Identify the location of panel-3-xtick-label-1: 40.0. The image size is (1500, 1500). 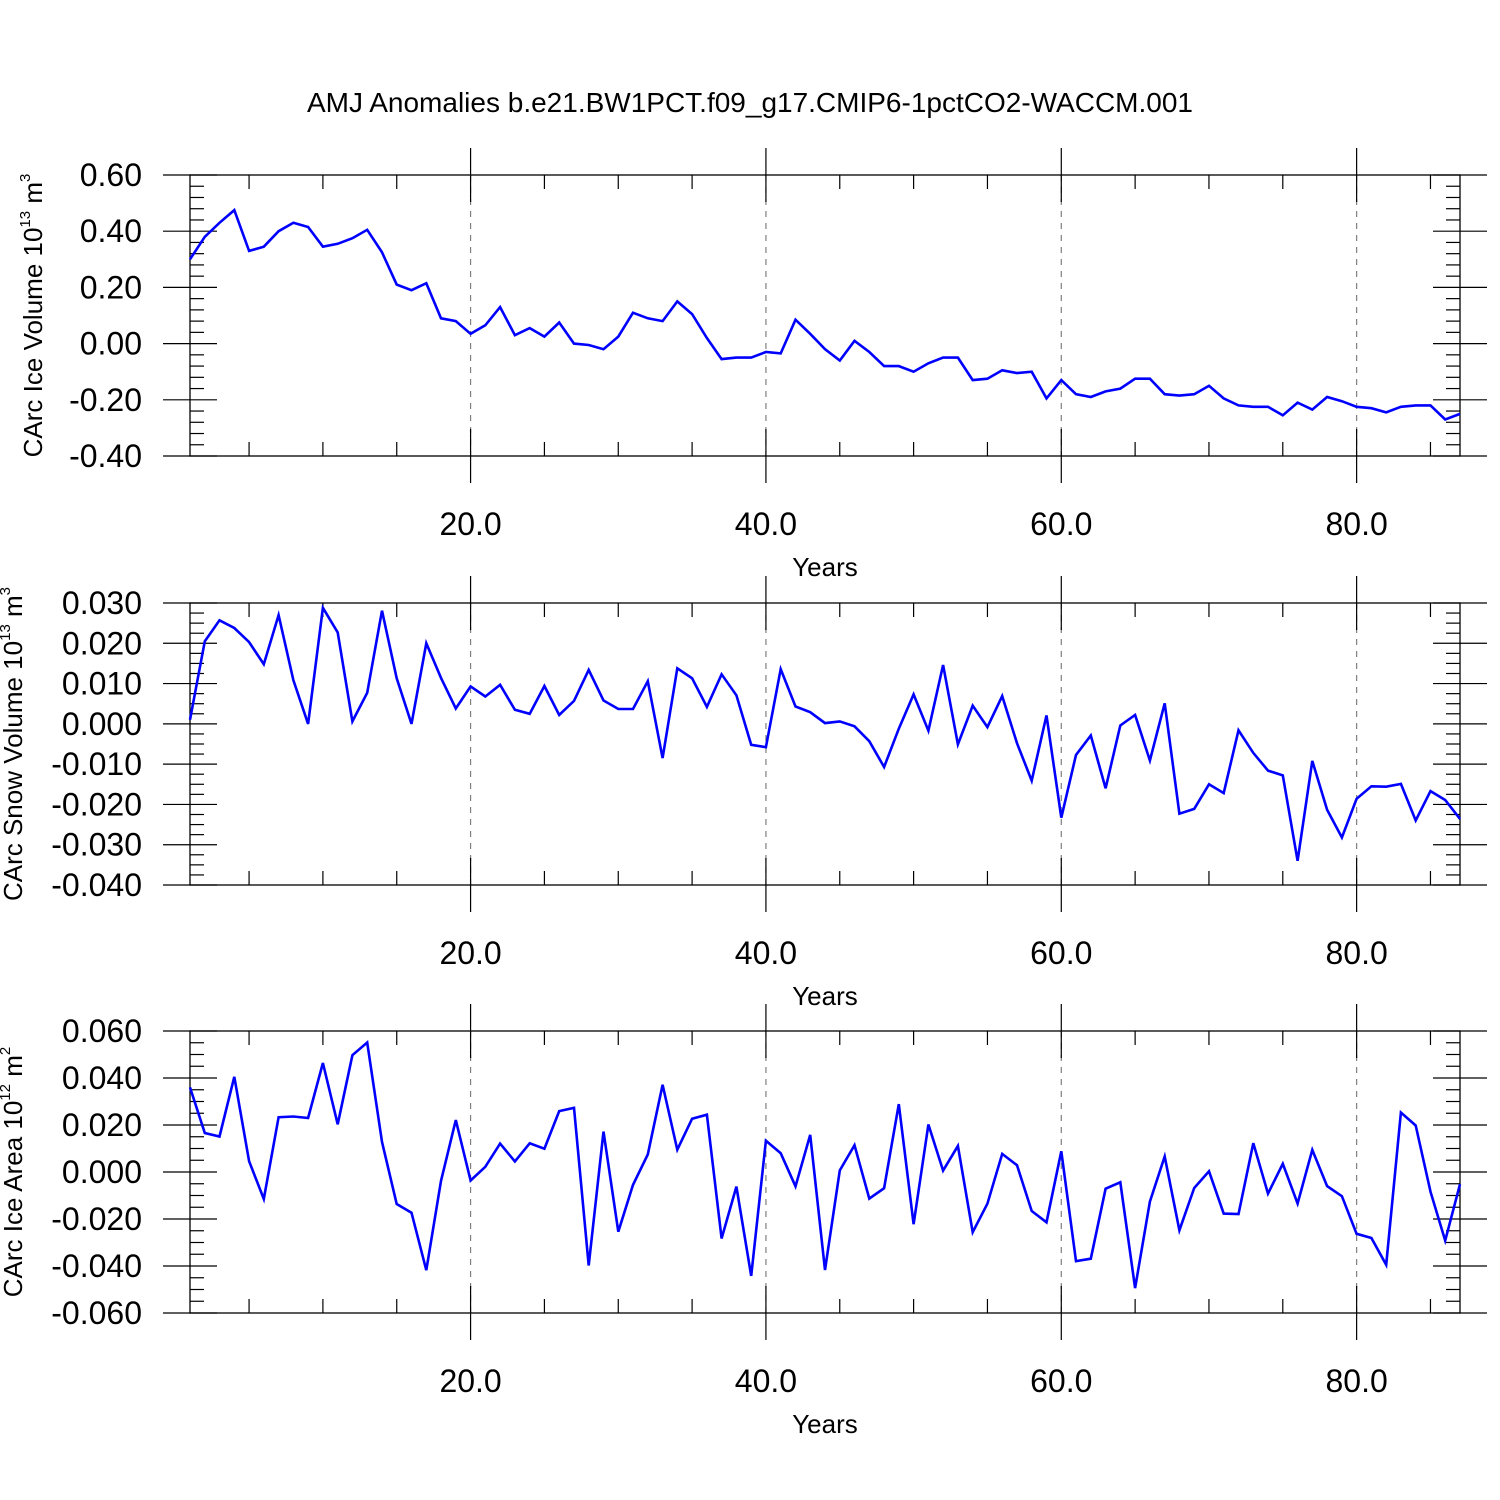
(766, 1381).